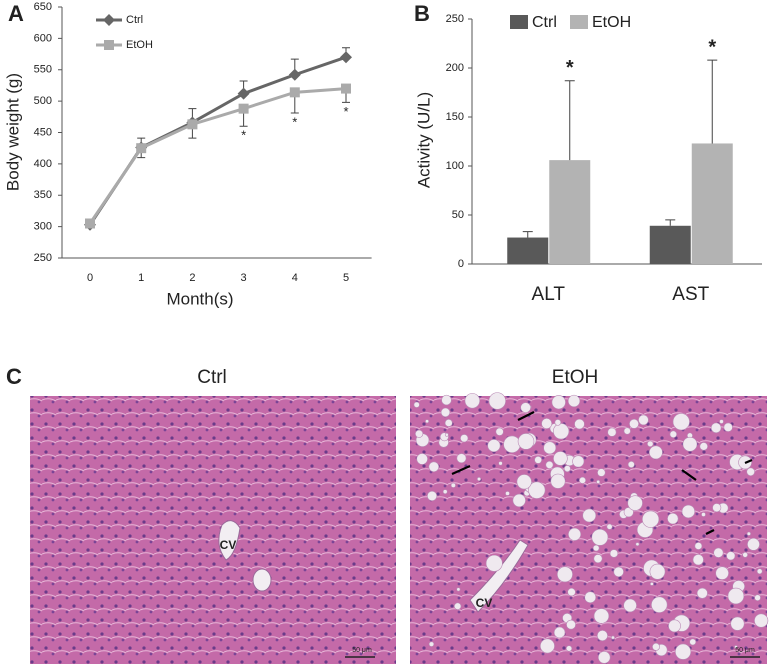 This screenshot has height=668, width=771. Describe the element at coordinates (43, 101) in the screenshot. I see `y-tick-label: 500` at that location.